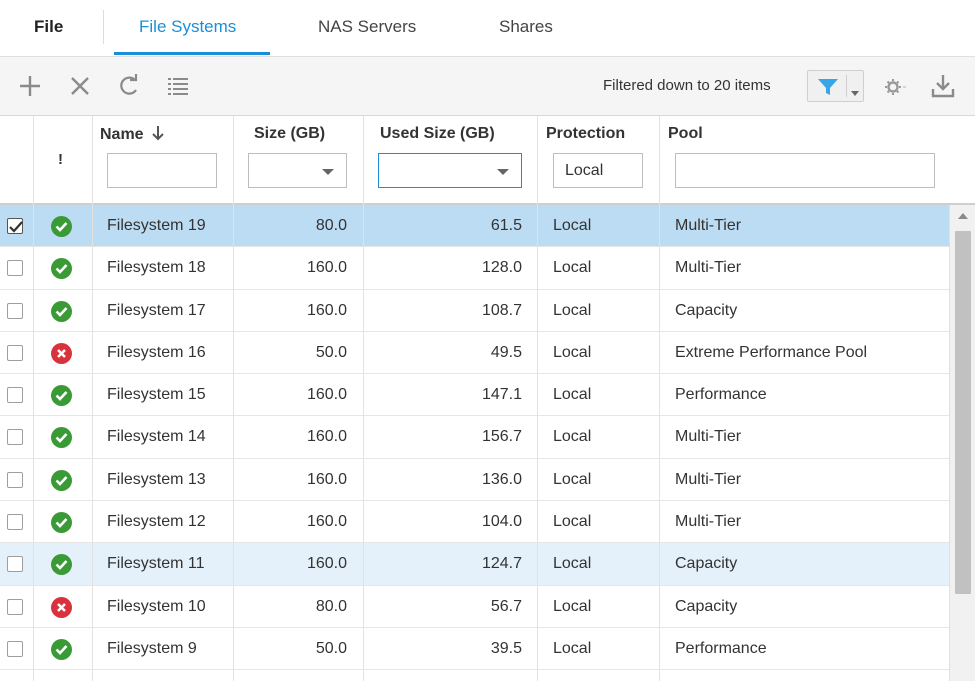  I want to click on scroll-up-arrow-icon, so click(963, 216).